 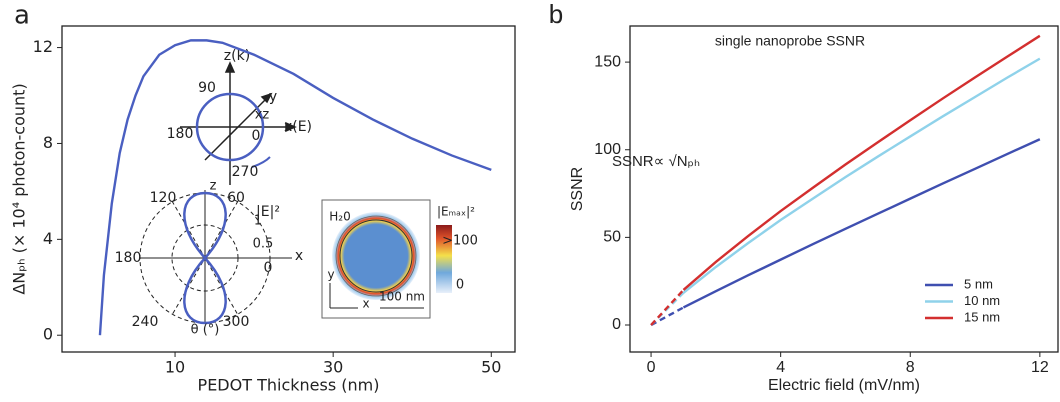 I want to click on inset-coordinates, so click(x=238, y=123).